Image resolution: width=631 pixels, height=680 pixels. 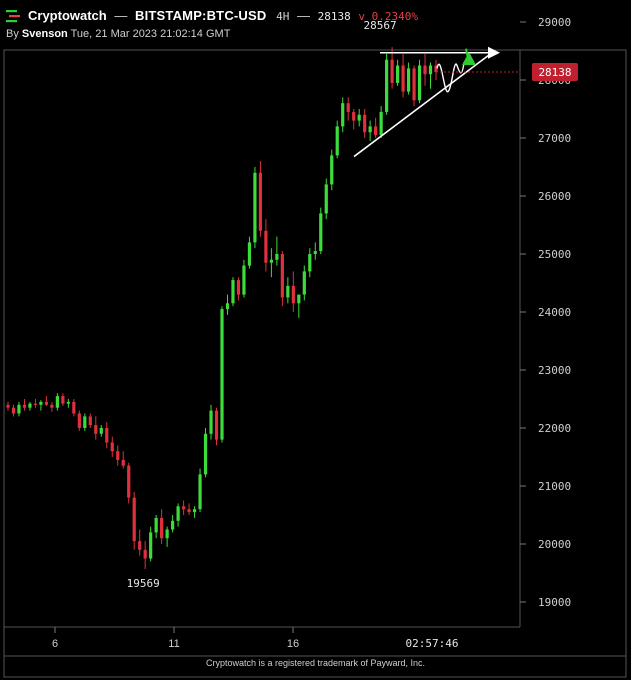 I want to click on last-price-marker: 28138, so click(x=507, y=71).